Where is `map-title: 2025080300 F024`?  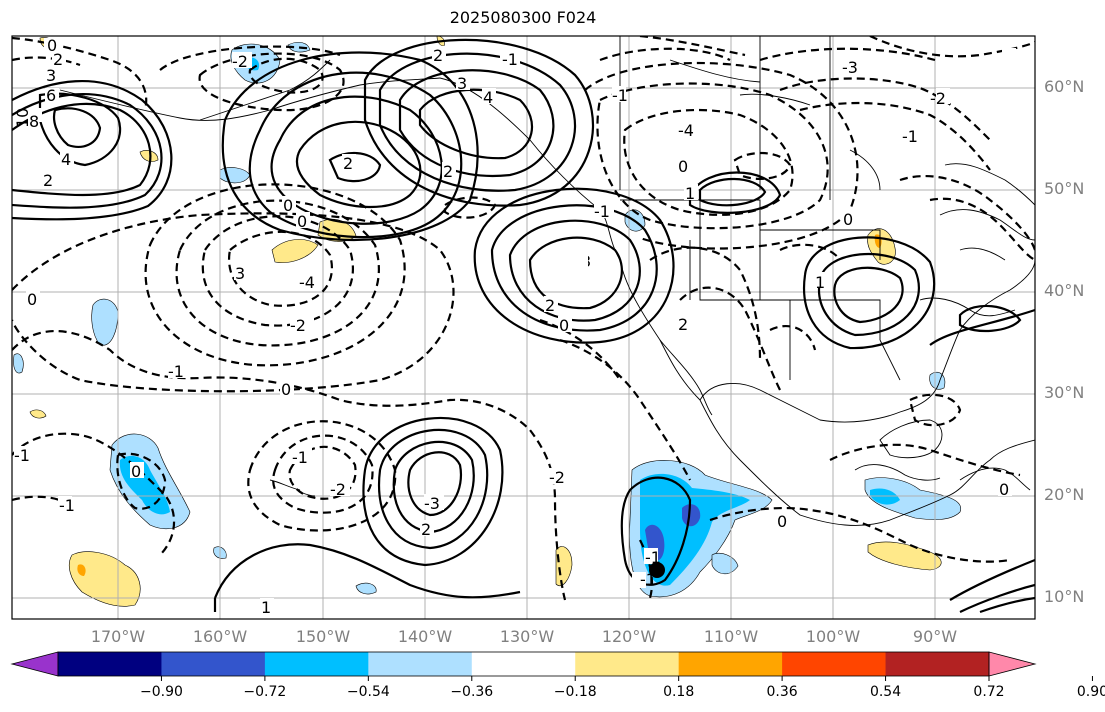 map-title: 2025080300 F024 is located at coordinates (523, 17).